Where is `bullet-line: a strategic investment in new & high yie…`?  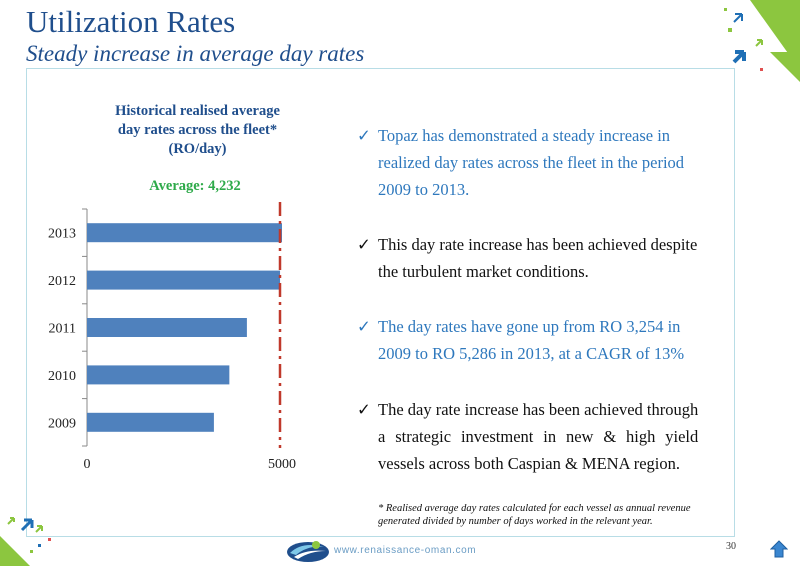 bullet-line: a strategic investment in new & high yie… is located at coordinates (538, 436).